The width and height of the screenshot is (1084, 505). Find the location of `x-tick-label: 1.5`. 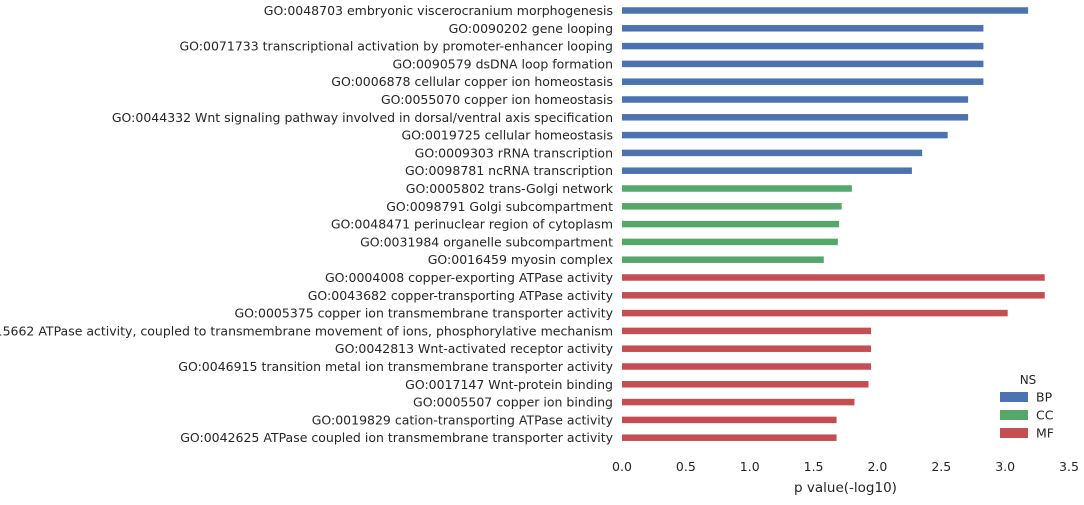

x-tick-label: 1.5 is located at coordinates (814, 466).